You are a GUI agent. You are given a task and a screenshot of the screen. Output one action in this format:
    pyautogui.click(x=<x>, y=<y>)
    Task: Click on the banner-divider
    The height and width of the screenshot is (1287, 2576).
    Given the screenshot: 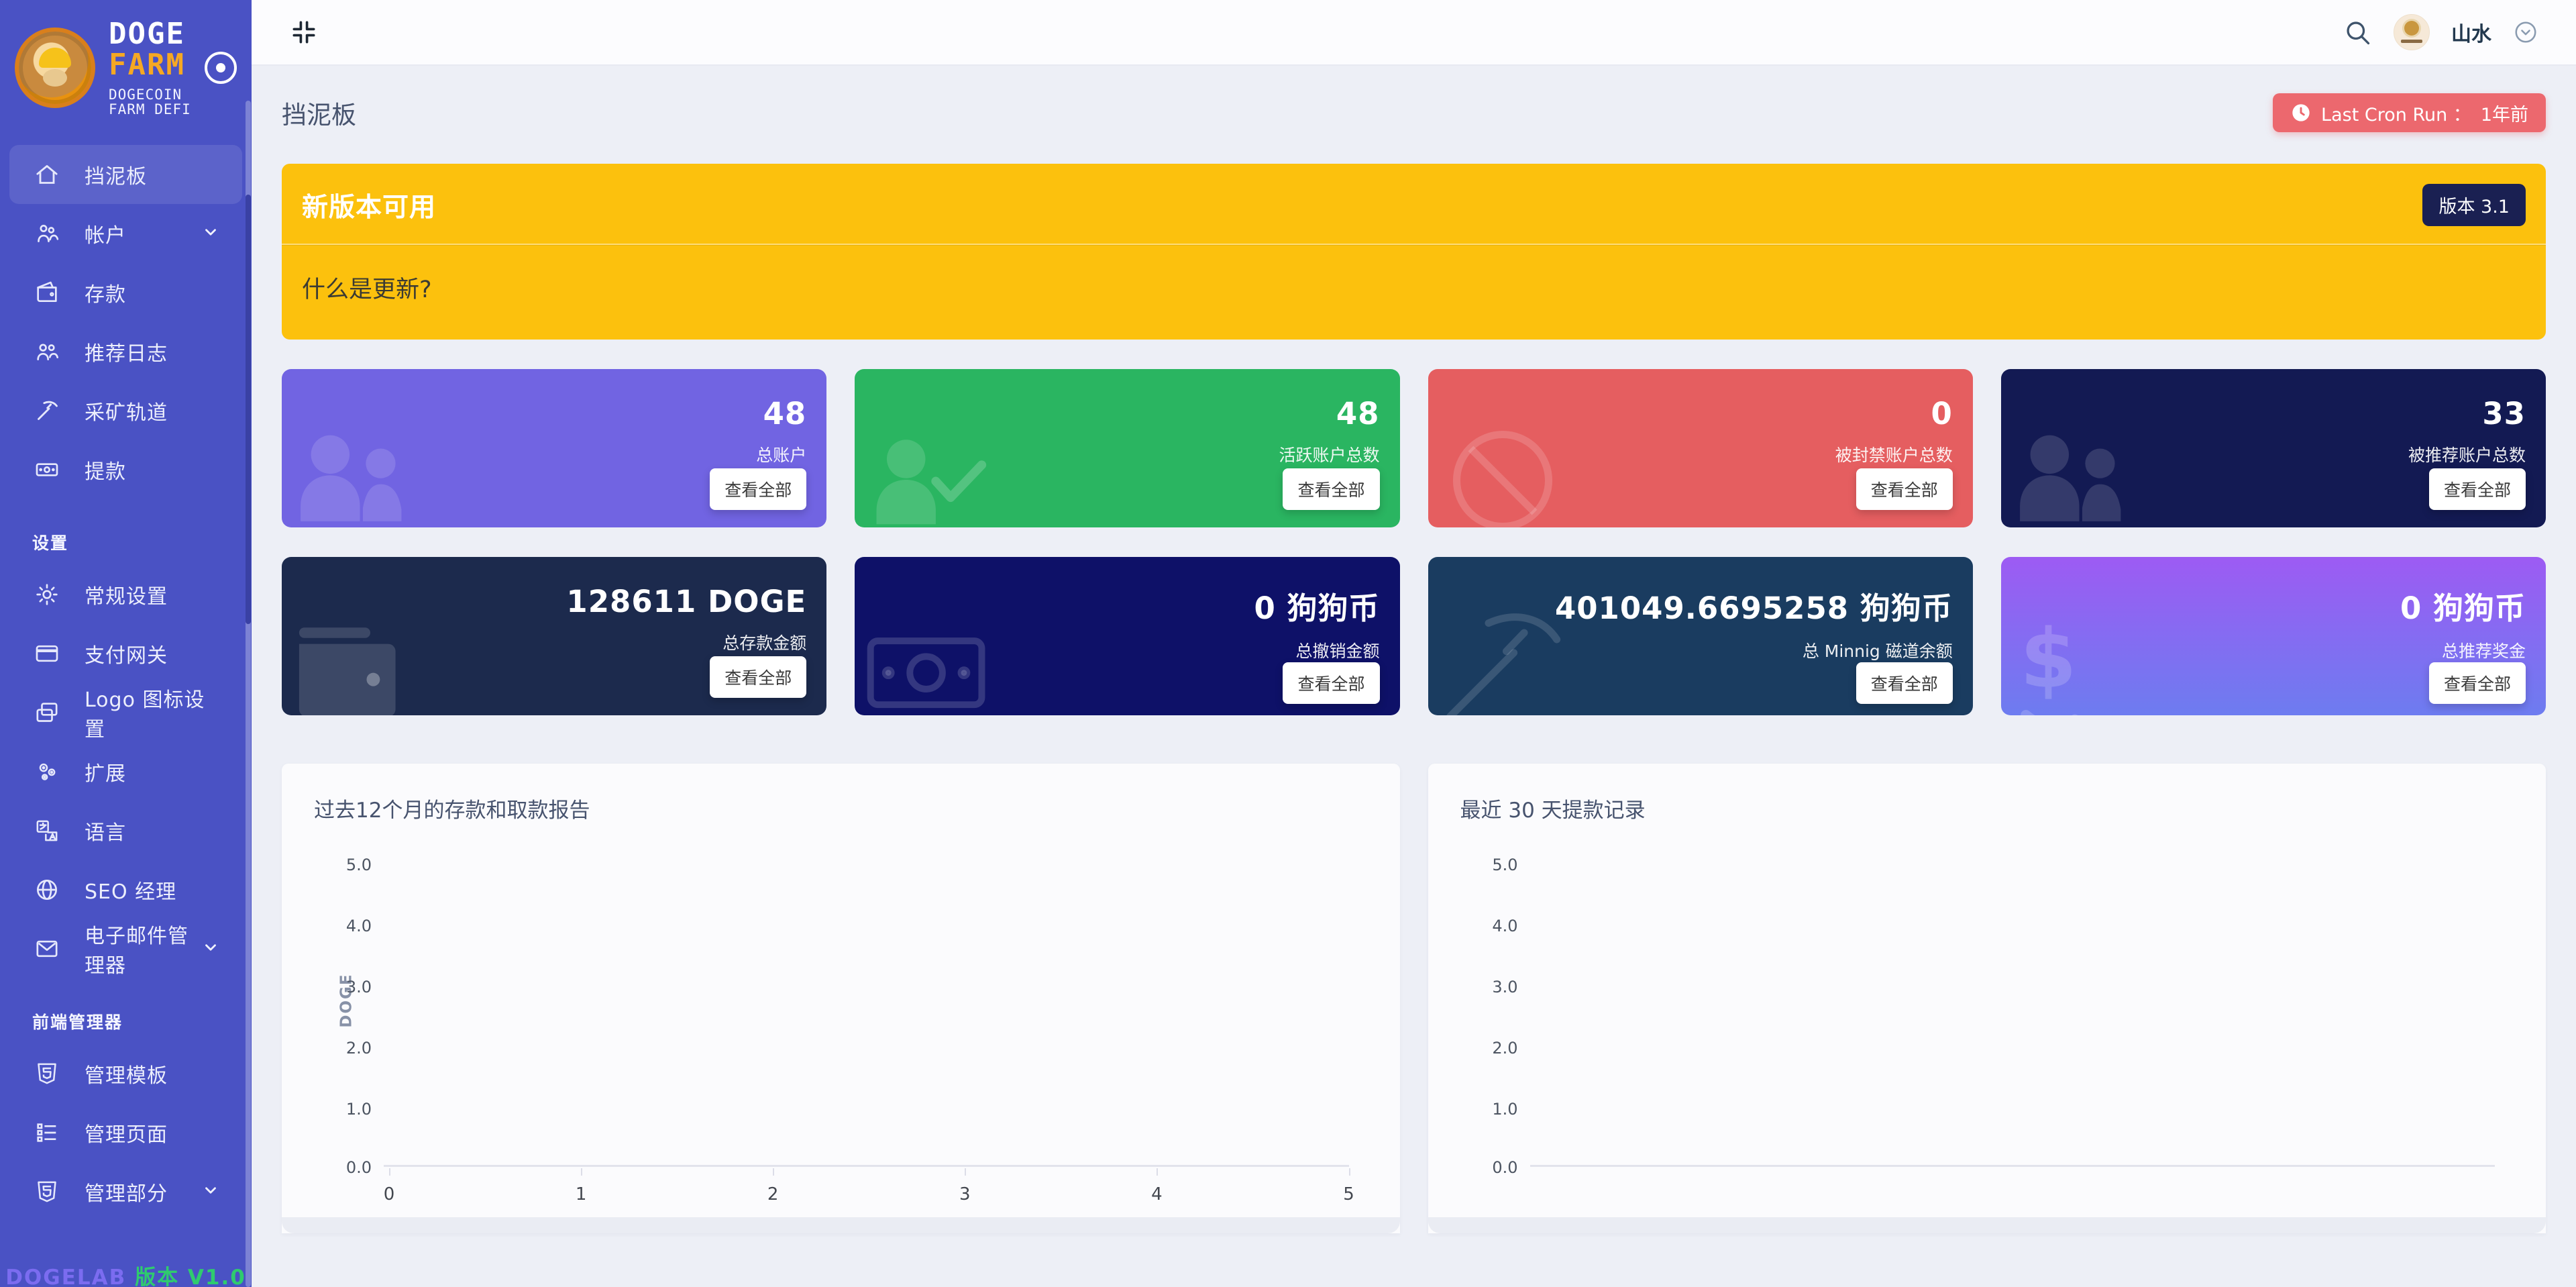 What is the action you would take?
    pyautogui.click(x=1414, y=245)
    